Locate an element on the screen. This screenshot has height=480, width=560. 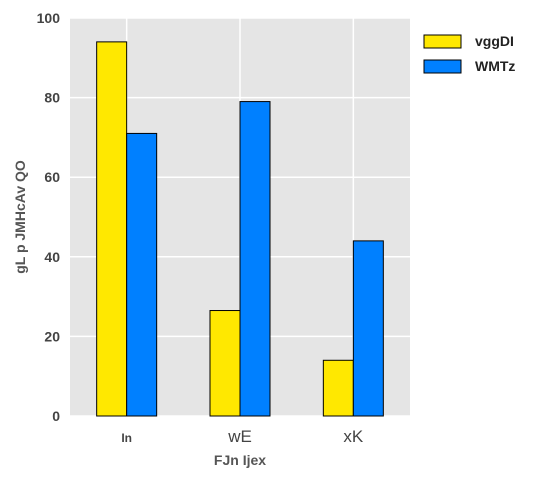
y-tick-label: 0 is located at coordinates (56, 416).